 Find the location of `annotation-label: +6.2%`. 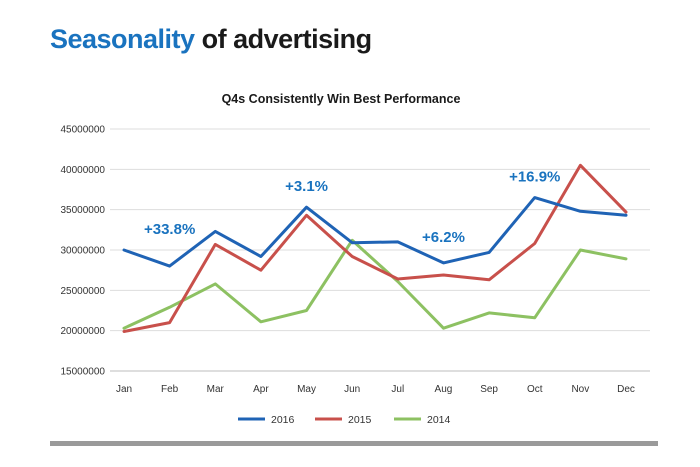

annotation-label: +6.2% is located at coordinates (443, 237).